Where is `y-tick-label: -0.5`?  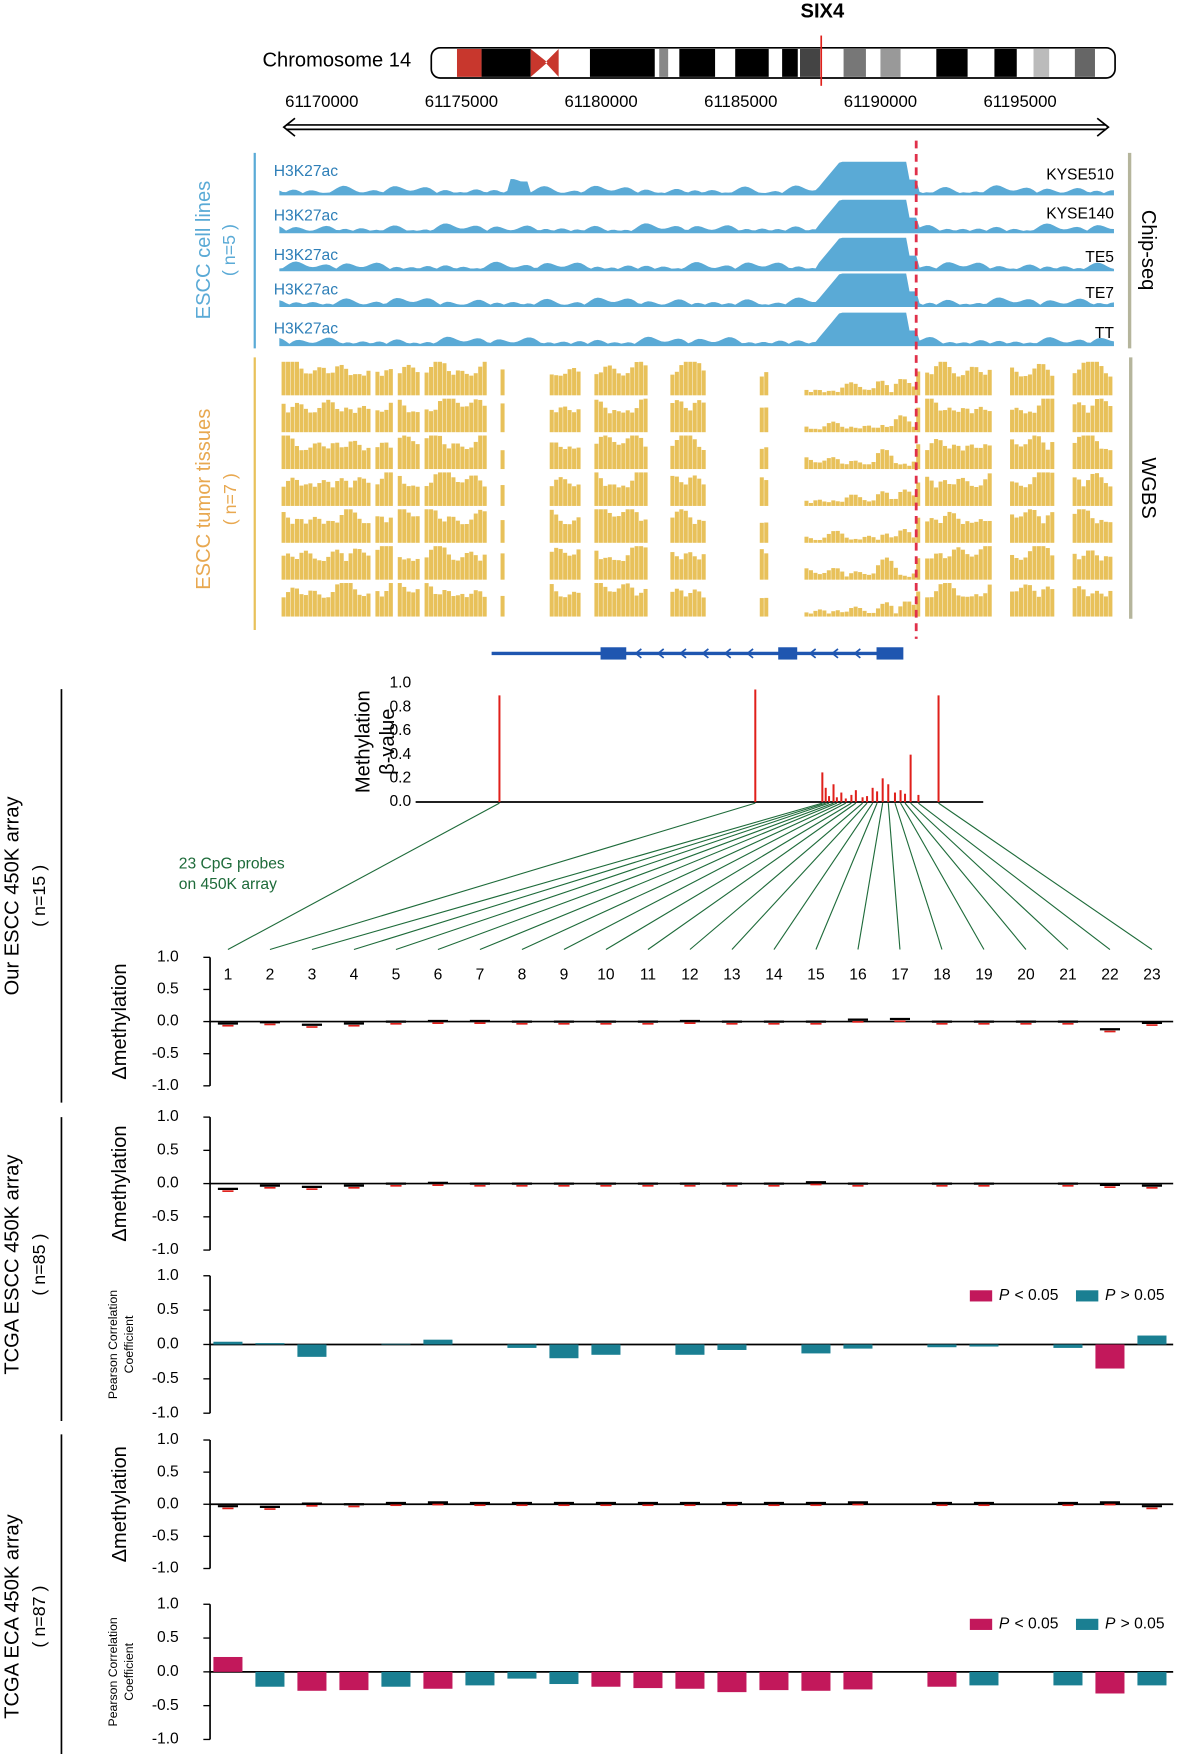 y-tick-label: -0.5 is located at coordinates (165, 1378).